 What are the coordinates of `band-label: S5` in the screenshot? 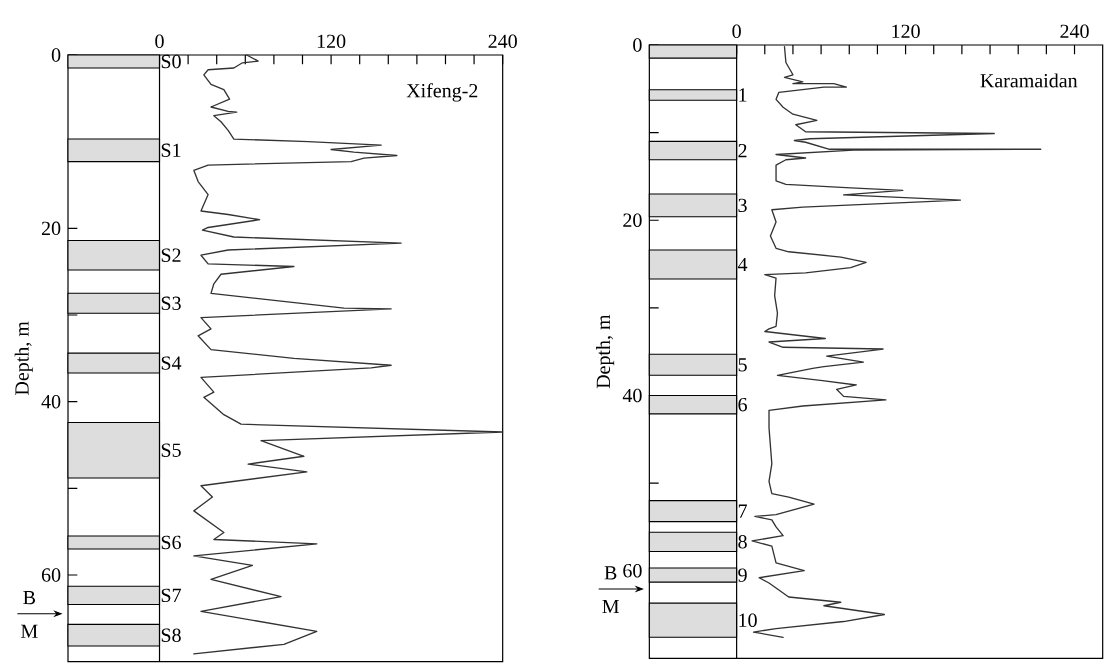 It's located at (171, 450).